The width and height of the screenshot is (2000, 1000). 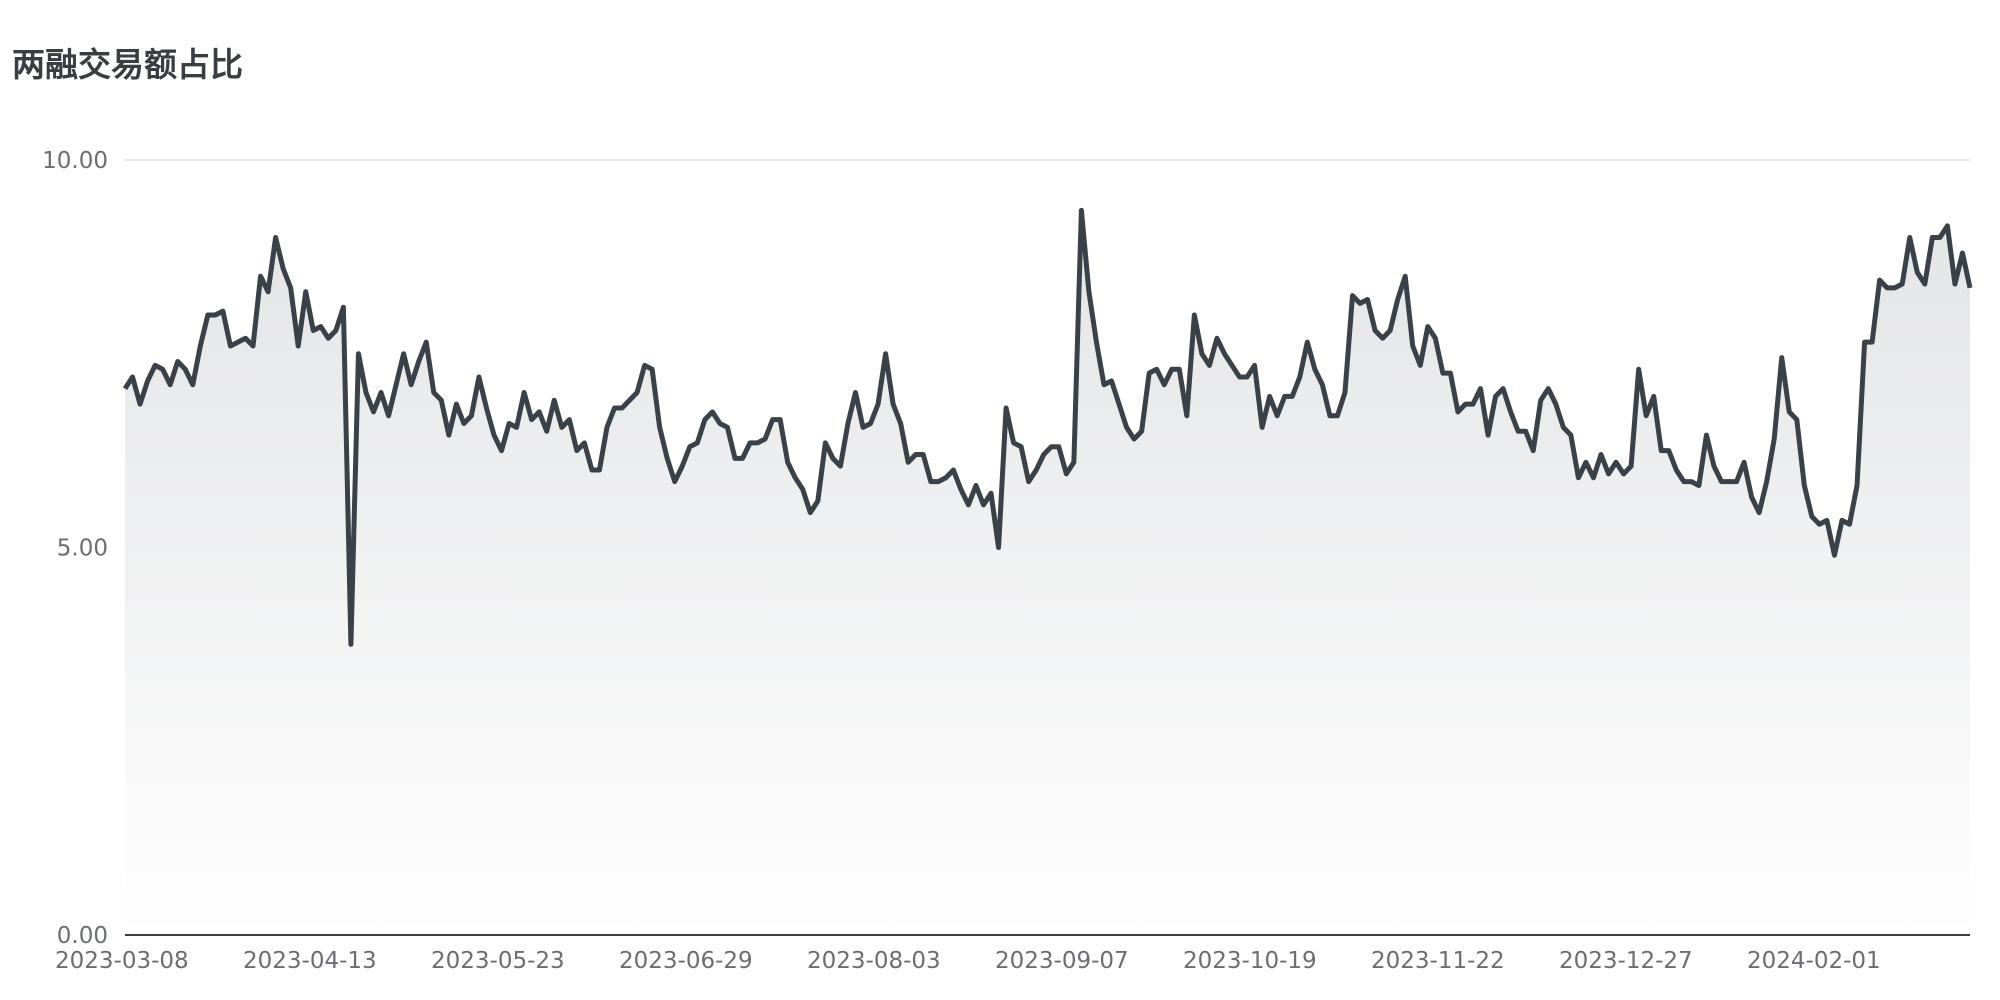 What do you see at coordinates (127, 64) in the screenshot?
I see `chart-title: 两融交易额占比` at bounding box center [127, 64].